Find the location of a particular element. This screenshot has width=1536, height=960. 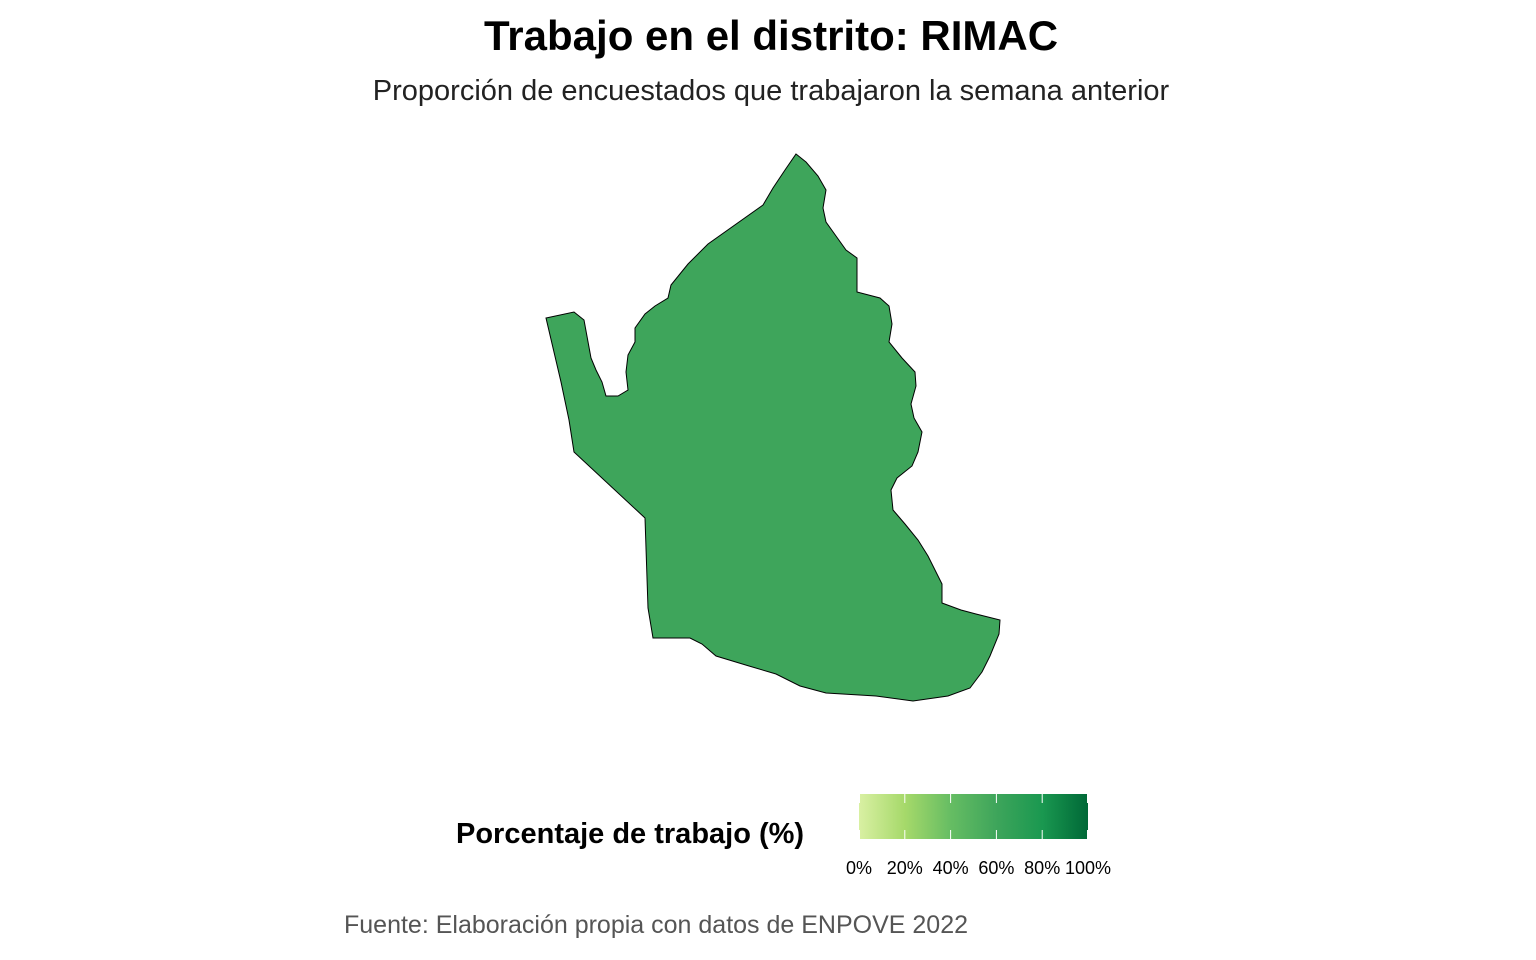

legend-tick-label: 80% is located at coordinates (1042, 868).